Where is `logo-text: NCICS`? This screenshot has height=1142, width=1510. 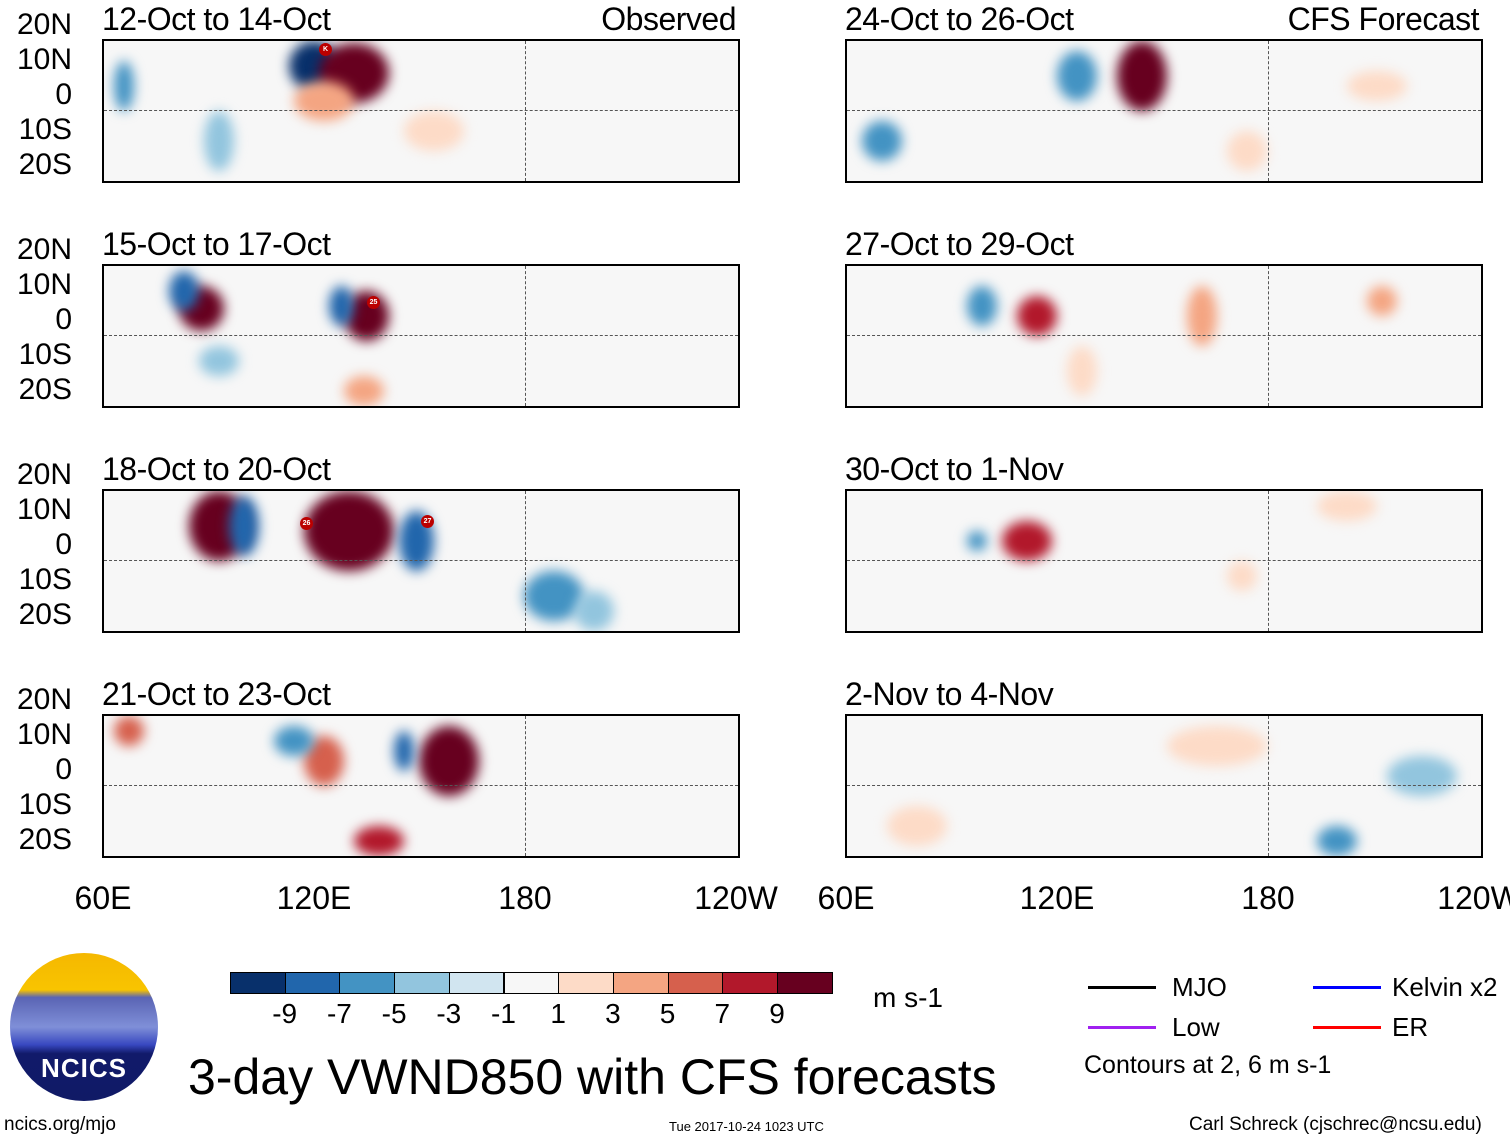 logo-text: NCICS is located at coordinates (84, 1068).